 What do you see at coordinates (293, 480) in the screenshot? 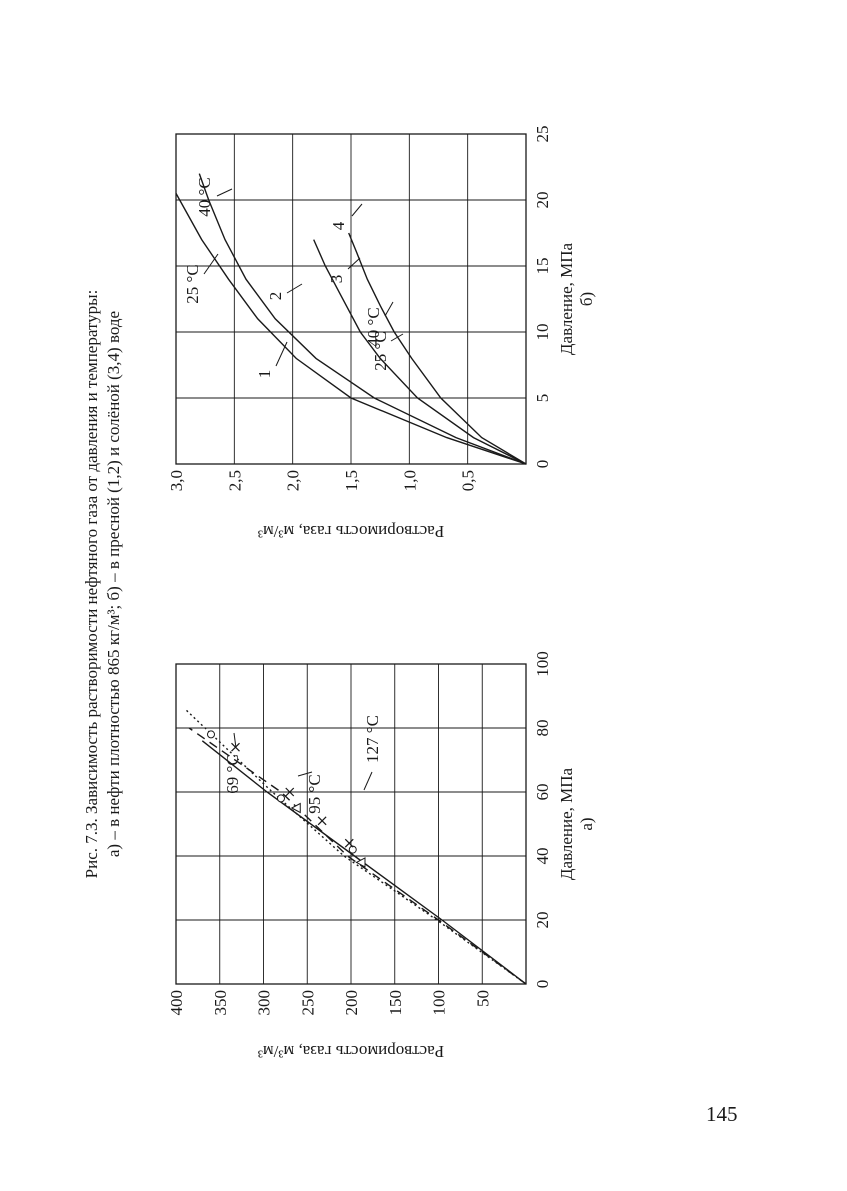
I see `y-tick-label: 2,0` at bounding box center [293, 480].